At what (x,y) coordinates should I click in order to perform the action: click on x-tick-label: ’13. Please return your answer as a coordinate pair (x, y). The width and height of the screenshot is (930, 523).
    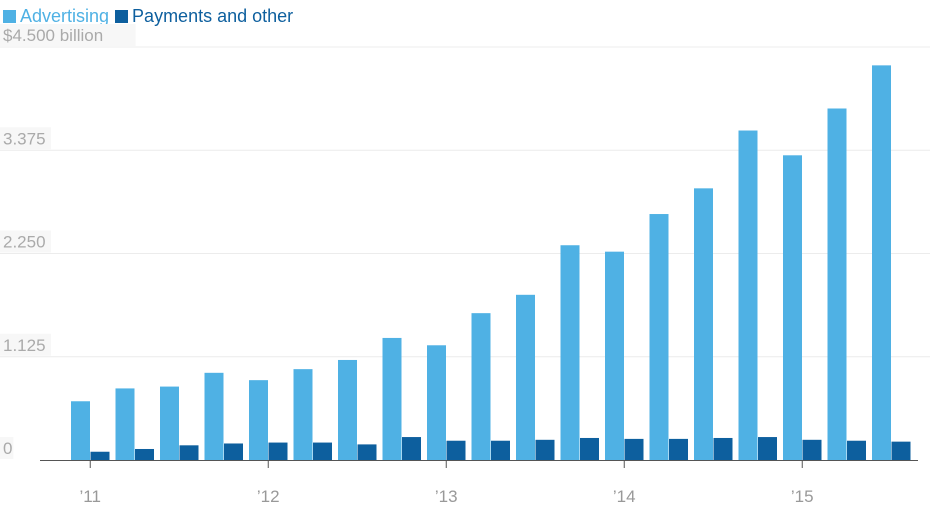
    Looking at the image, I should click on (446, 496).